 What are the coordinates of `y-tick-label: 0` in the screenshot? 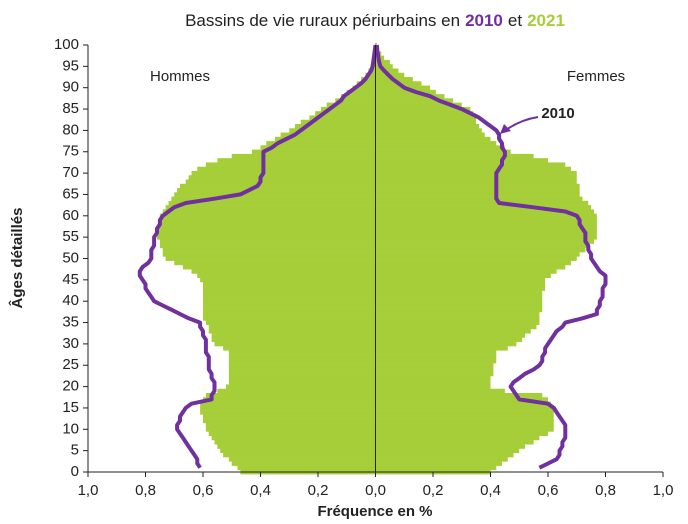 It's located at (75, 471).